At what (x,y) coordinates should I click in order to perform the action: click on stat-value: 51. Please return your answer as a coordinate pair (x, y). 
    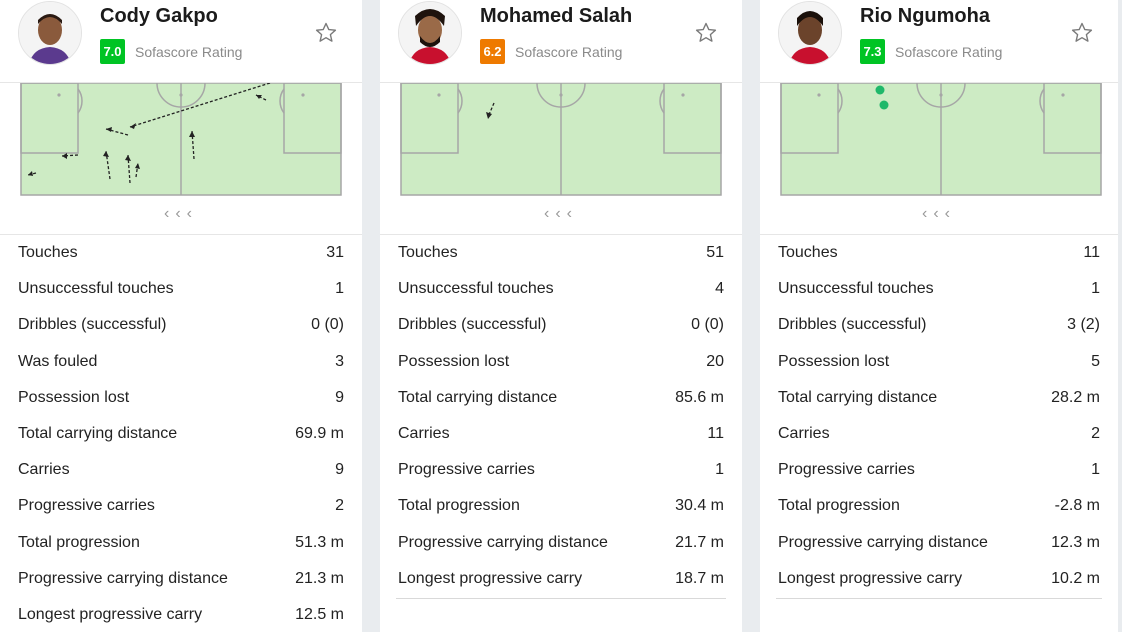
    Looking at the image, I should click on (715, 252).